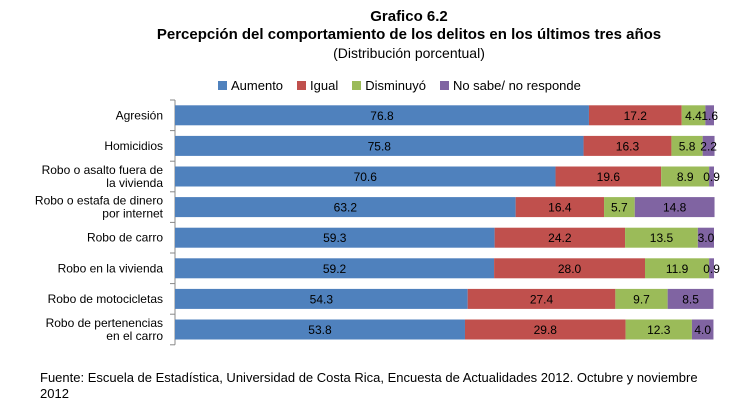 This screenshot has width=750, height=410. What do you see at coordinates (409, 53) in the screenshot?
I see `chart-subtitle-2: (Distribución porcentual)` at bounding box center [409, 53].